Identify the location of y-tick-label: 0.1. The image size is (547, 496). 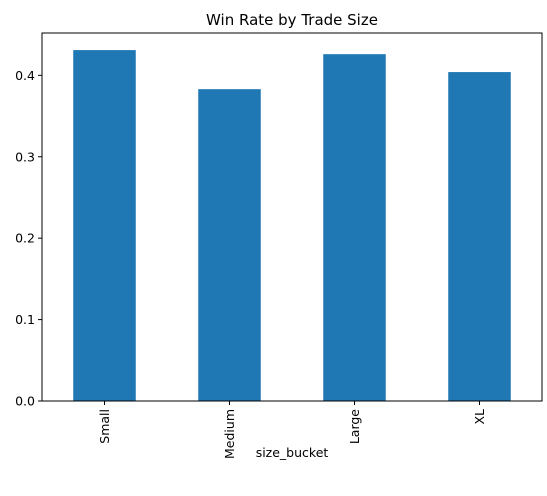
(25, 319).